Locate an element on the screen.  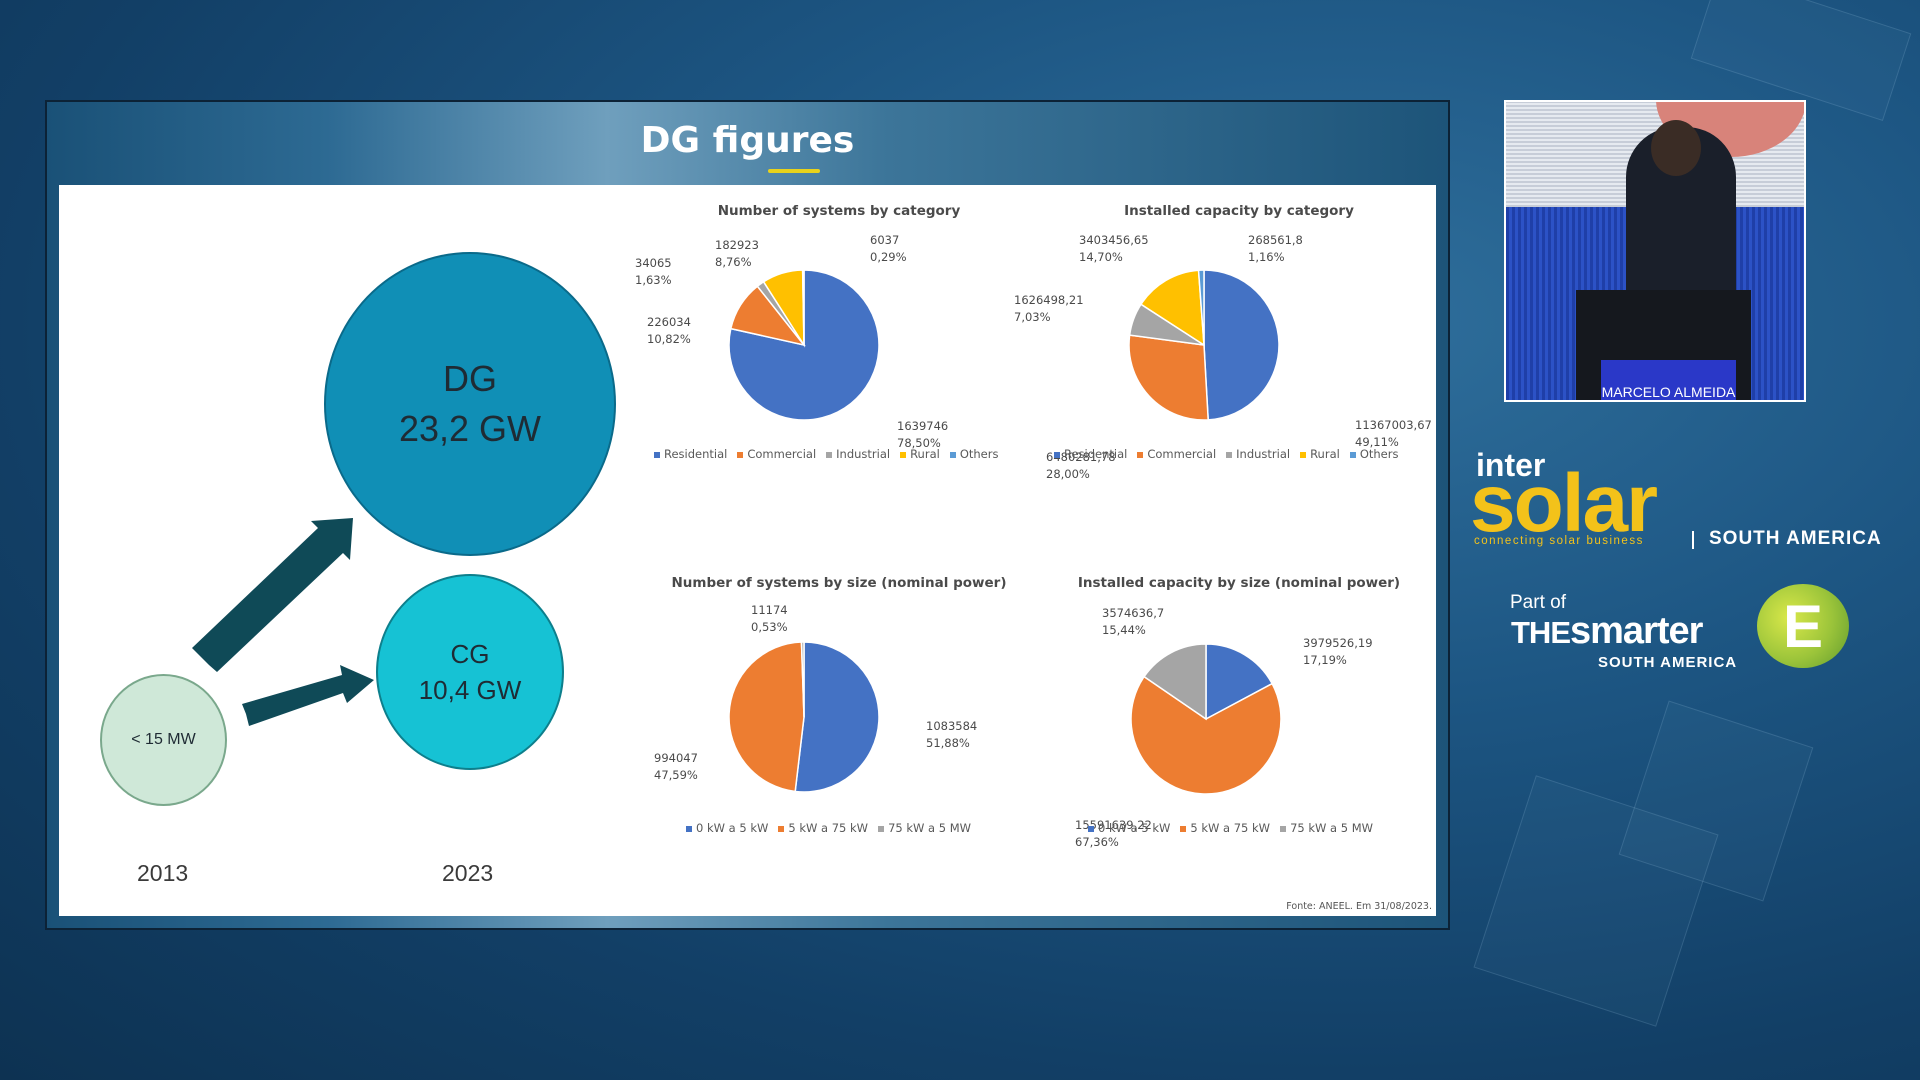
smarter-e-region: SOUTH AMERICA is located at coordinates (1668, 662).